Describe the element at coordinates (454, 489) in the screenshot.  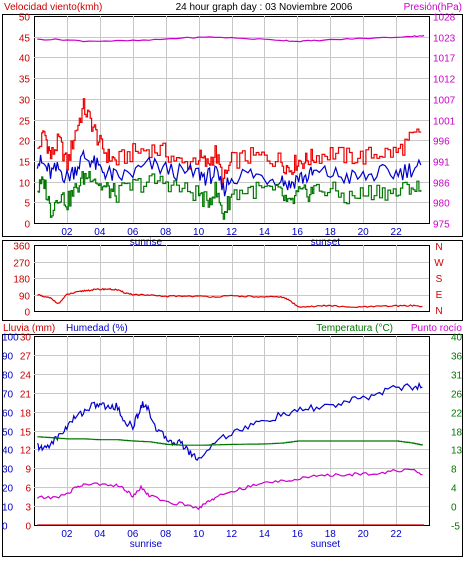
I see `chart3-temp-tick-label: 4` at that location.